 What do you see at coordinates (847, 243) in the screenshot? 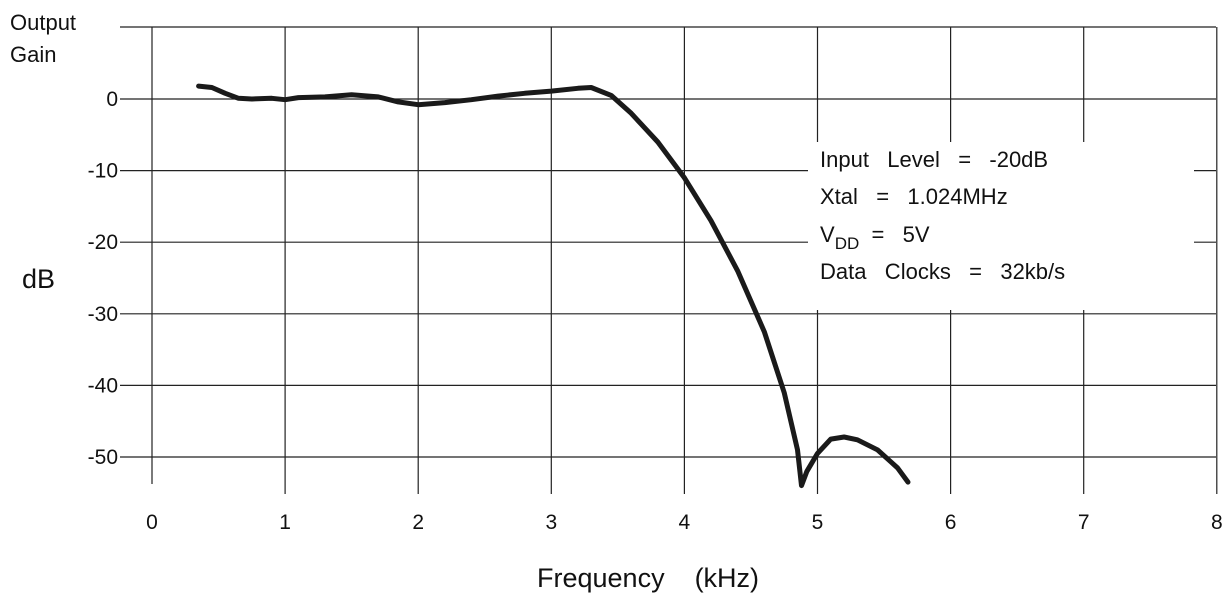
I see `vdd-subscript: DD` at bounding box center [847, 243].